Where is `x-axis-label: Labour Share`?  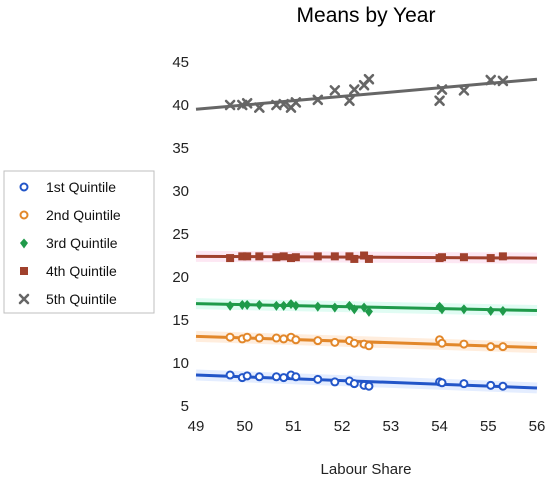 x-axis-label: Labour Share is located at coordinates (366, 469).